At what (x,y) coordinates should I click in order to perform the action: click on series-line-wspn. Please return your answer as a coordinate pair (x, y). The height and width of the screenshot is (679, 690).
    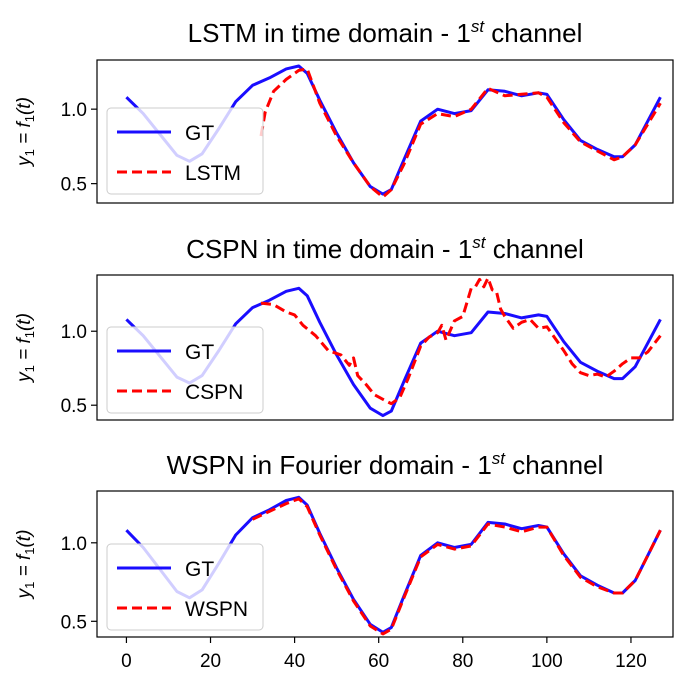
    Looking at the image, I should click on (456, 566).